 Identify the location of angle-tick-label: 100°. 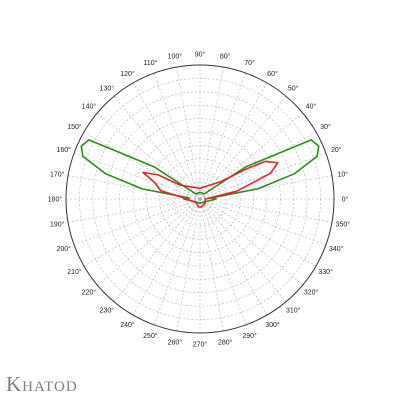
(175, 57).